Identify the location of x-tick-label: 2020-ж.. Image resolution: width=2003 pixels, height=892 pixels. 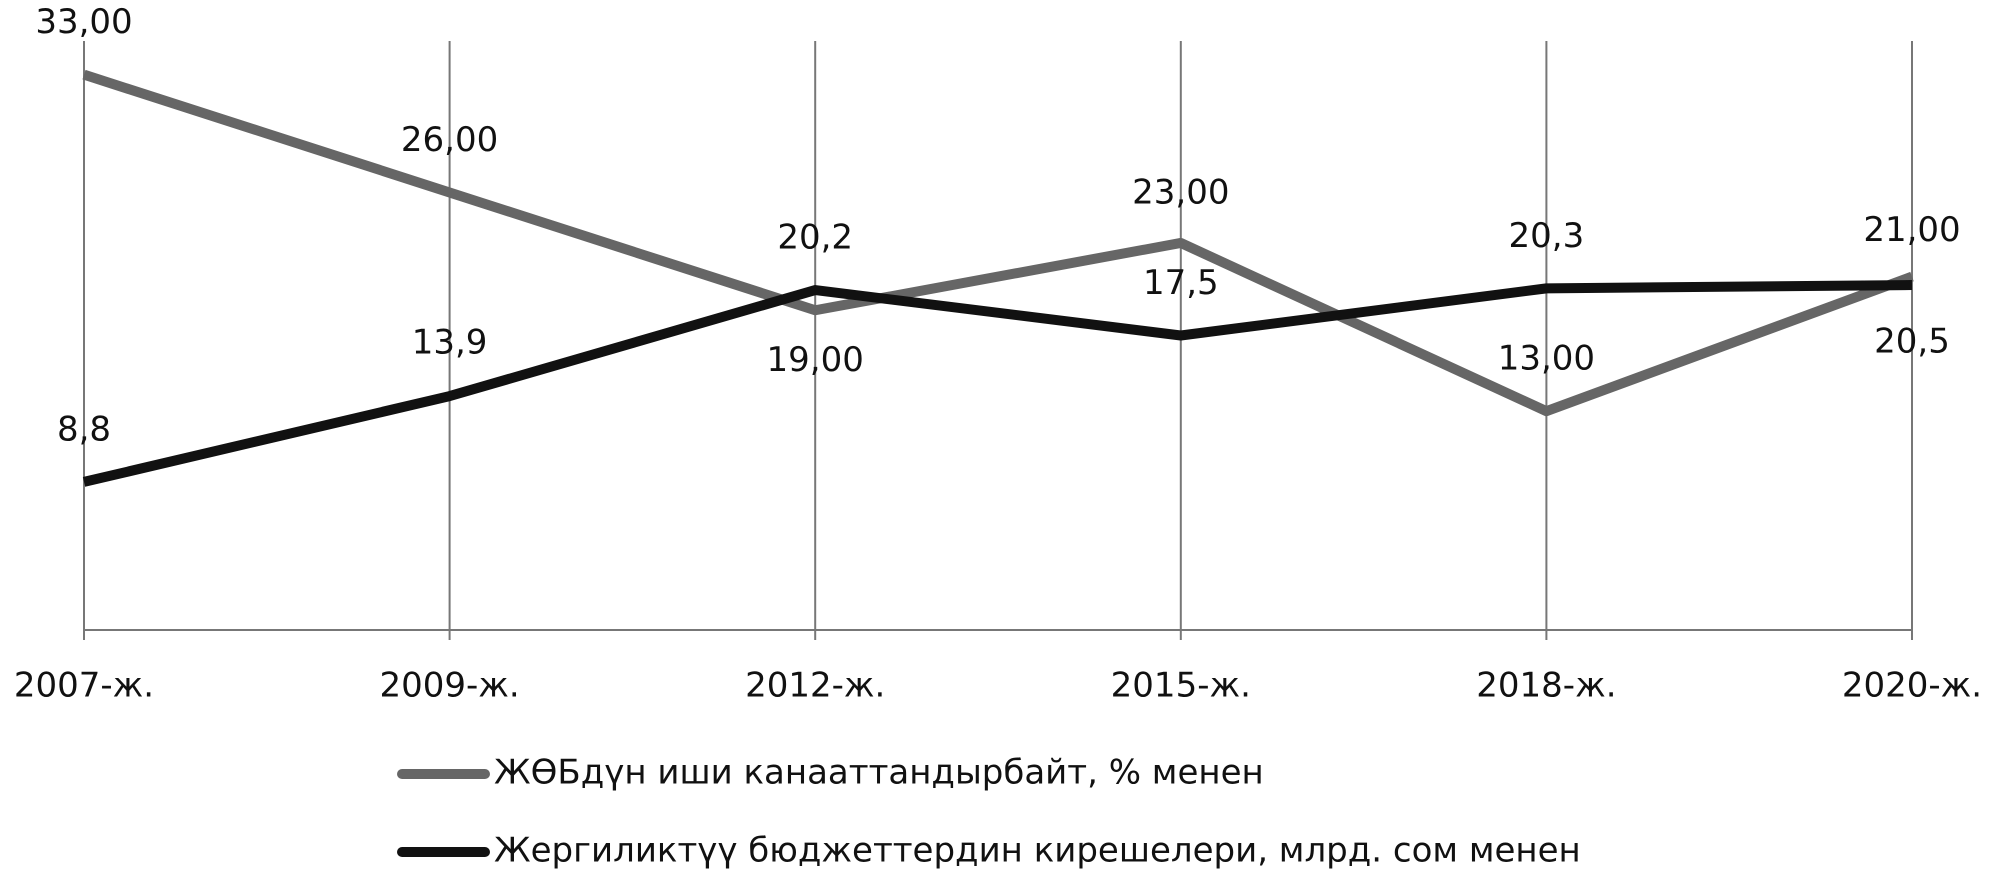
(1912, 686).